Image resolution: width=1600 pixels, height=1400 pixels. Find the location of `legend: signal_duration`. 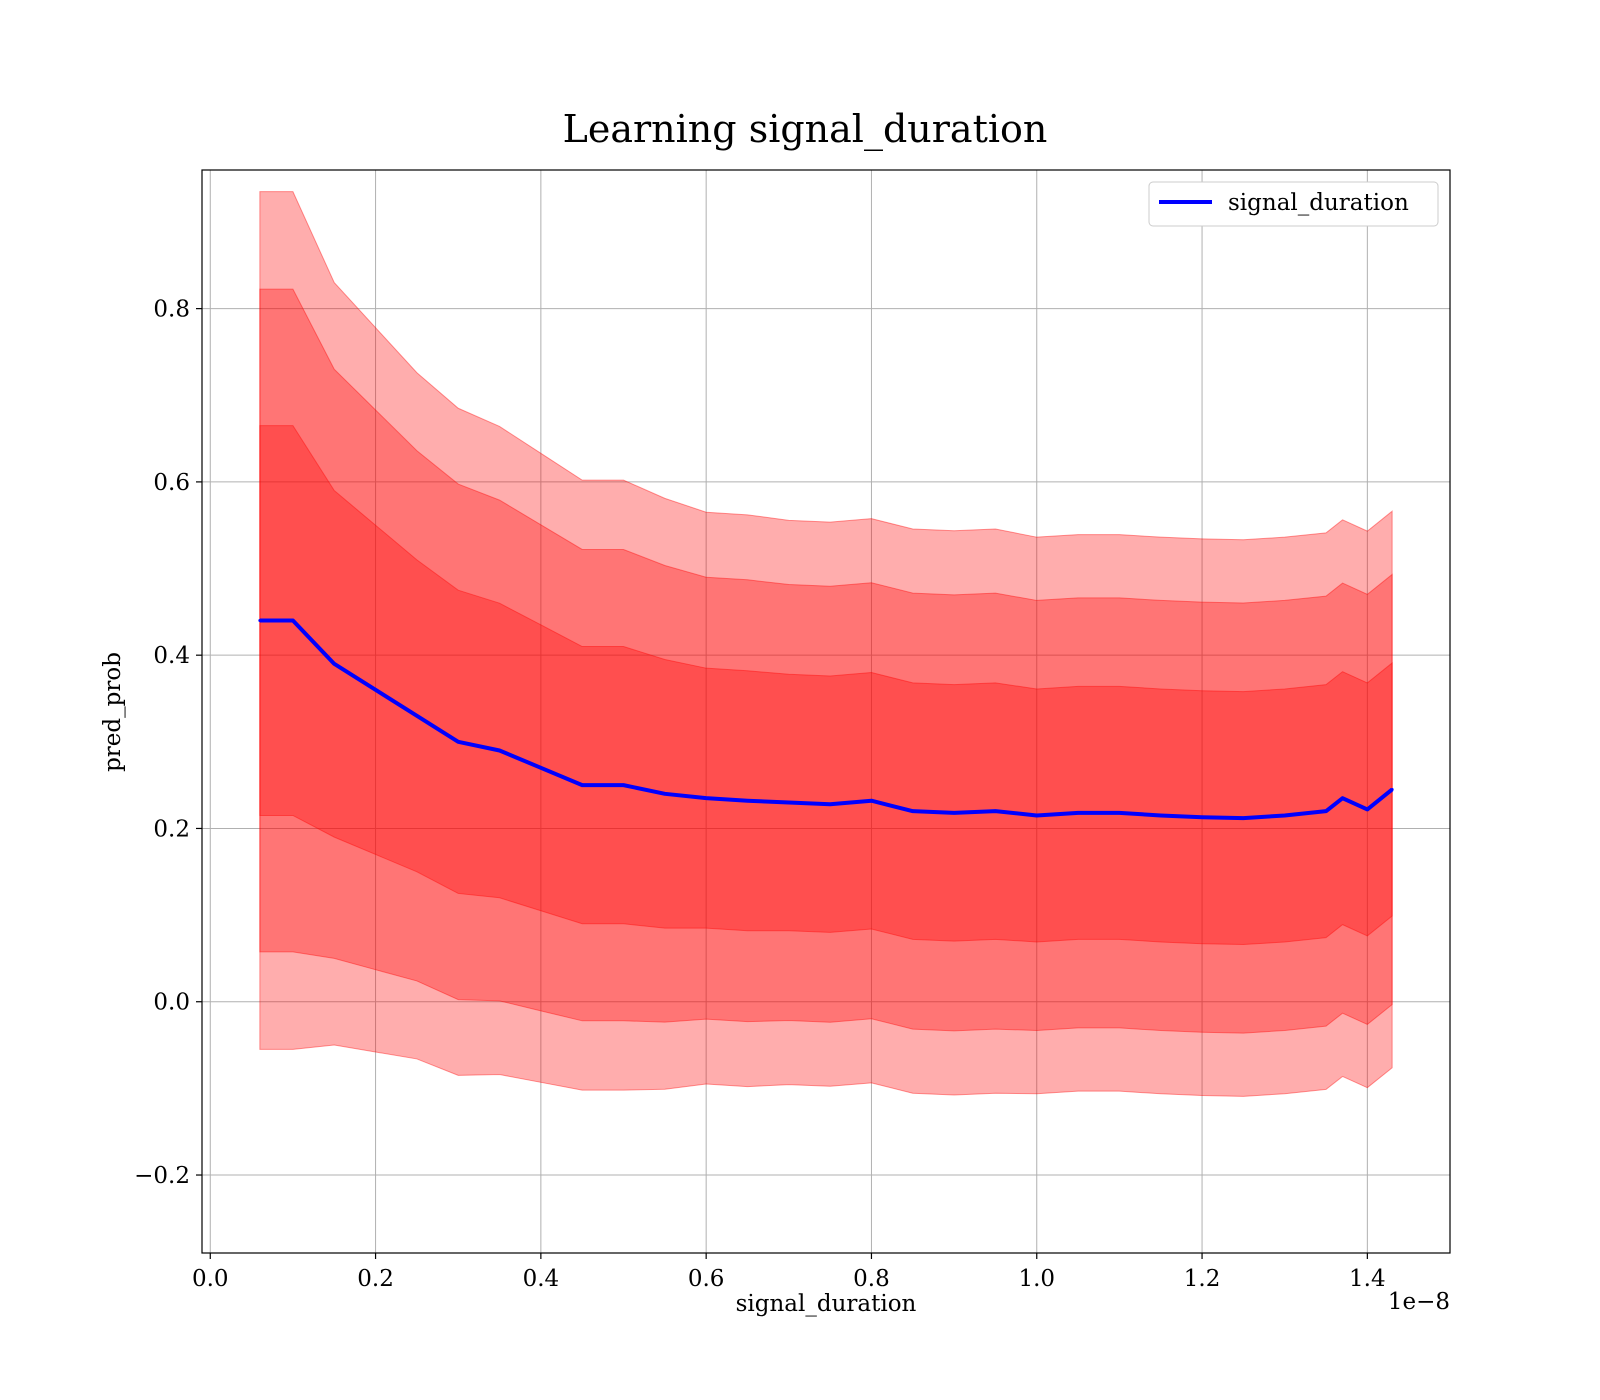

legend: signal_duration is located at coordinates (1293, 204).